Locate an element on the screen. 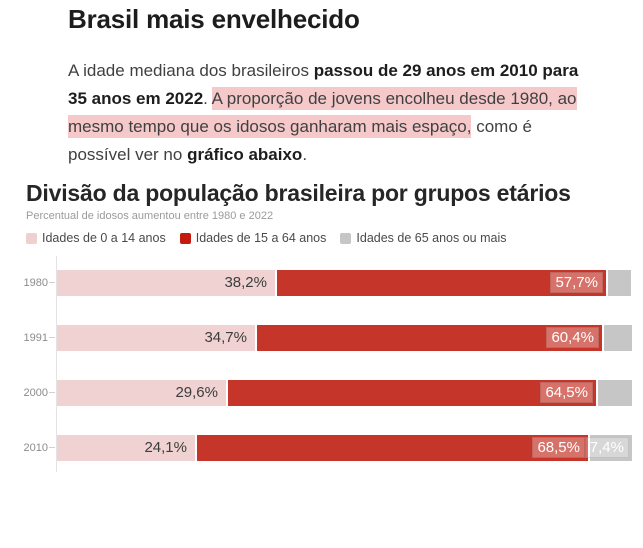  y-axis-label: 1991 is located at coordinates (35, 337).